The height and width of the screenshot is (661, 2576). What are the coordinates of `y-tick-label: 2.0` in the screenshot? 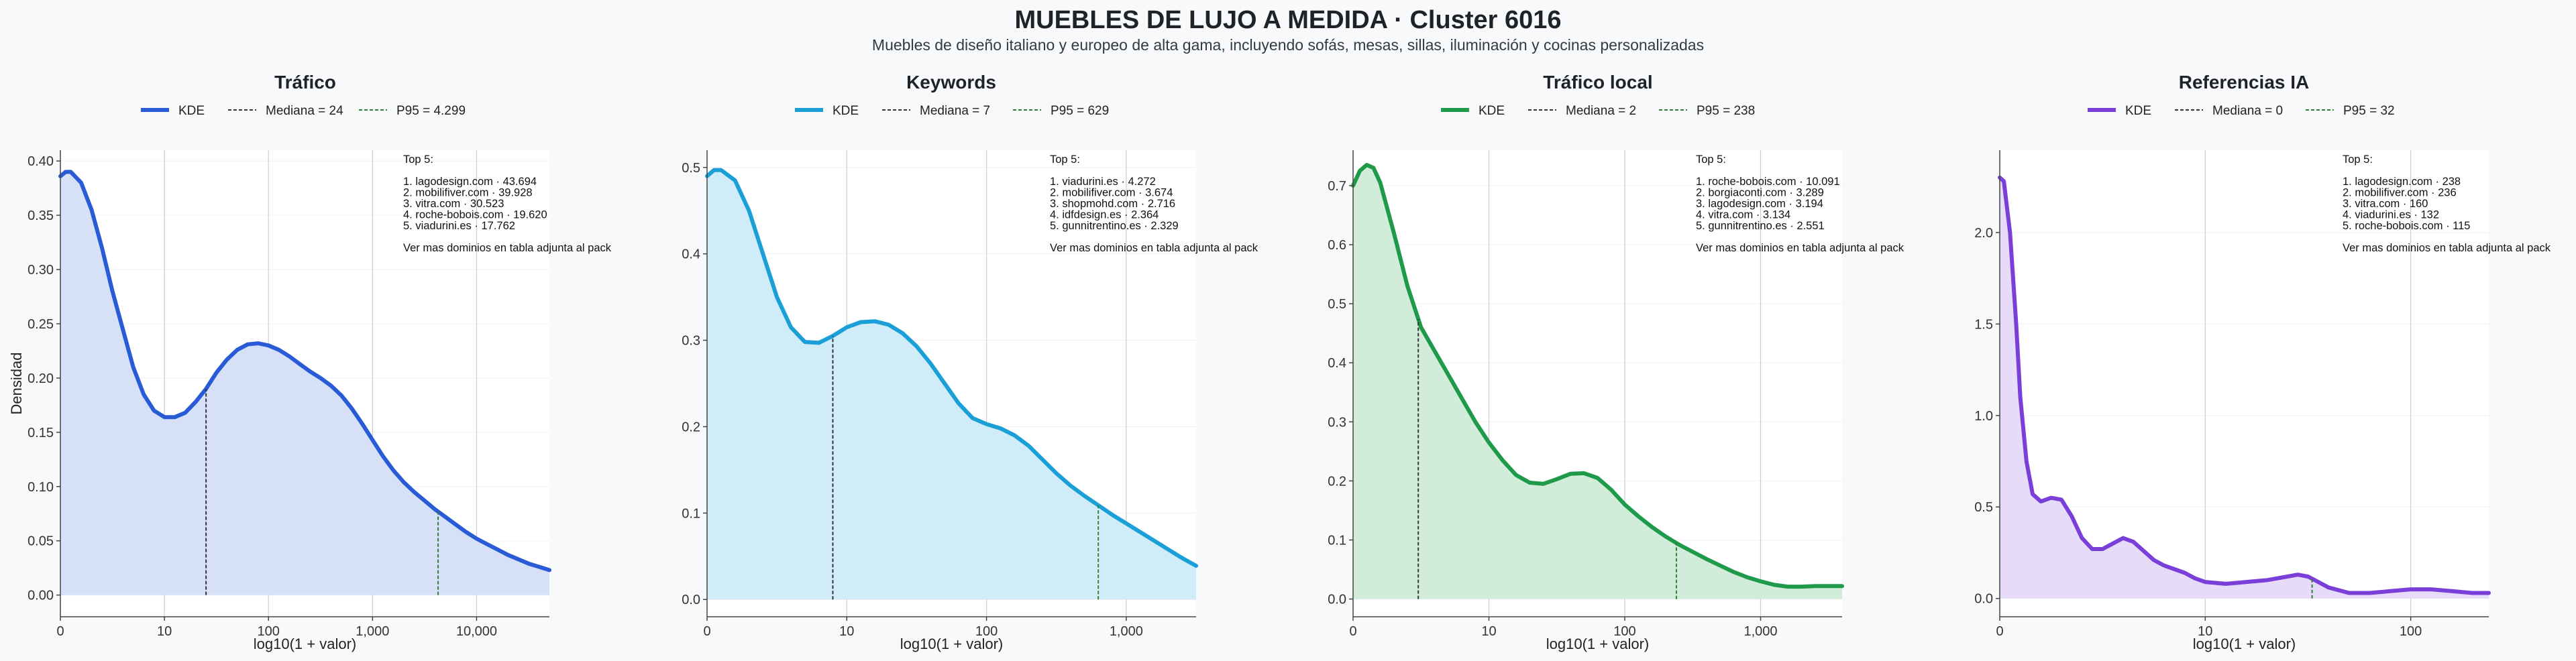 It's located at (1983, 233).